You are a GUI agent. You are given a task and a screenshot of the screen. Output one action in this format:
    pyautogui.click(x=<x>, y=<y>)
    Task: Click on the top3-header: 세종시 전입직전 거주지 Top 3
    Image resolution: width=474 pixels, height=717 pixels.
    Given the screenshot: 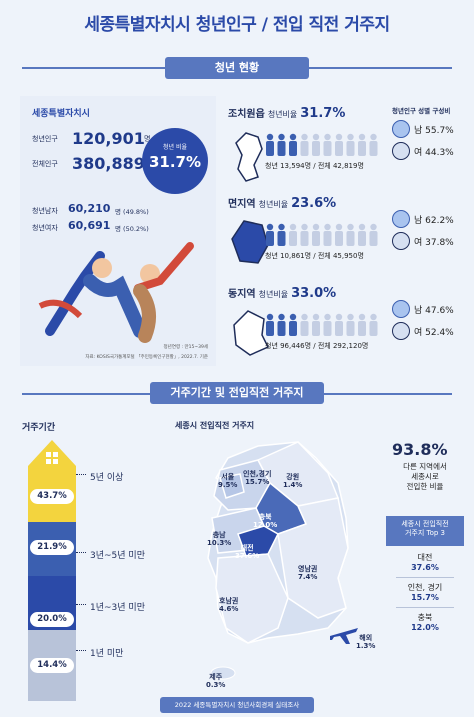 What is the action you would take?
    pyautogui.click(x=425, y=531)
    